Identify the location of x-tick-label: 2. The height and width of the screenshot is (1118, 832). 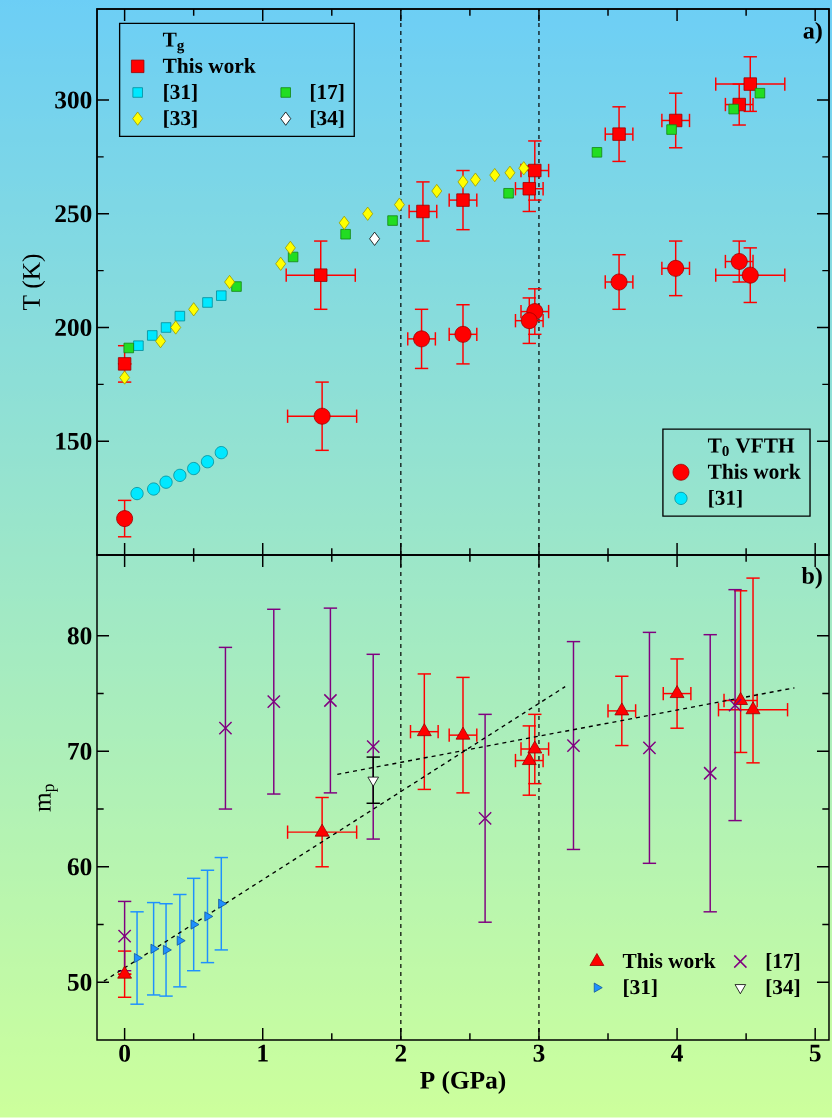
(401, 1053).